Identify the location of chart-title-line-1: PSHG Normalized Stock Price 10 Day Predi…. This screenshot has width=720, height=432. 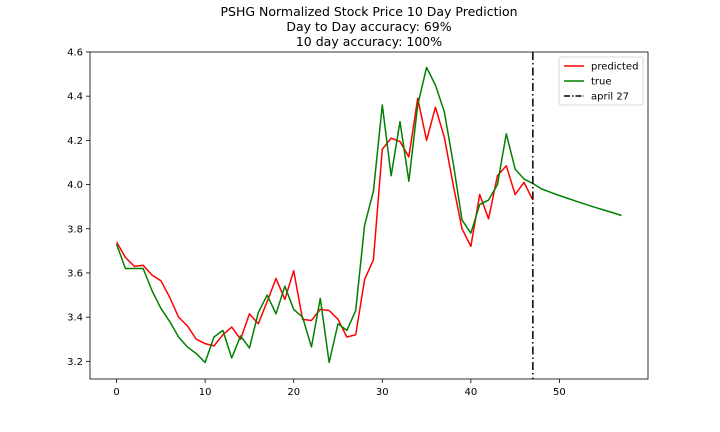
(368, 11).